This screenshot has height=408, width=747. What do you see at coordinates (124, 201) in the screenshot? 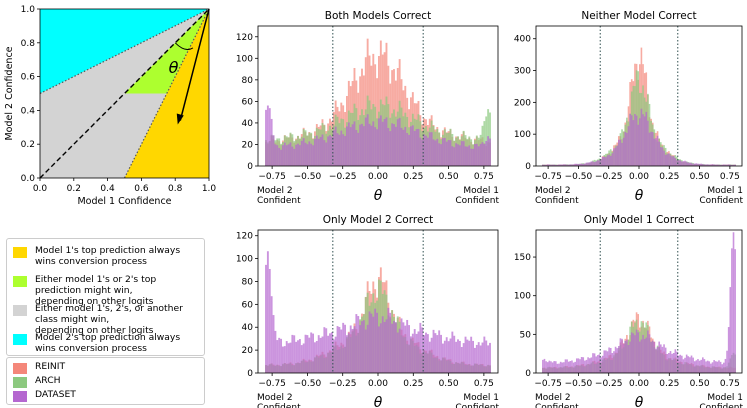
I see `region-xlabel: Model 1 Confidence` at bounding box center [124, 201].